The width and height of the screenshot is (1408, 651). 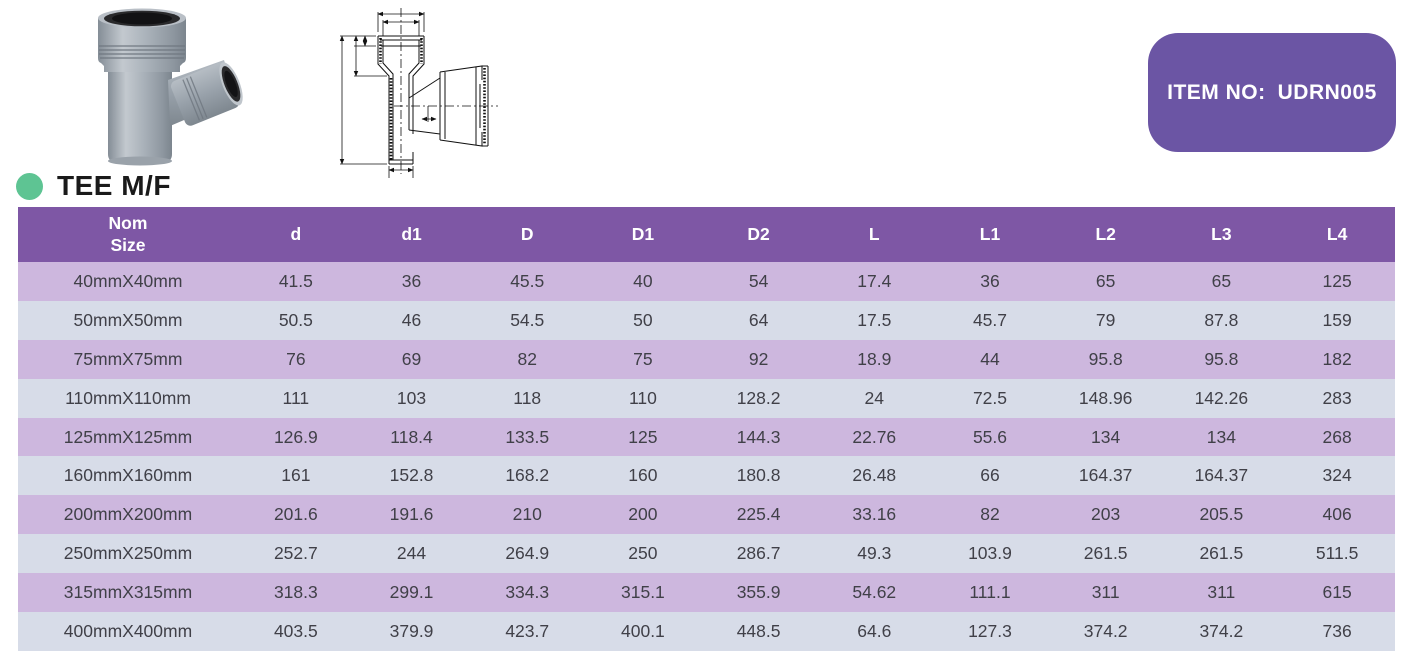 What do you see at coordinates (758, 593) in the screenshot?
I see `value-cell: 355.9` at bounding box center [758, 593].